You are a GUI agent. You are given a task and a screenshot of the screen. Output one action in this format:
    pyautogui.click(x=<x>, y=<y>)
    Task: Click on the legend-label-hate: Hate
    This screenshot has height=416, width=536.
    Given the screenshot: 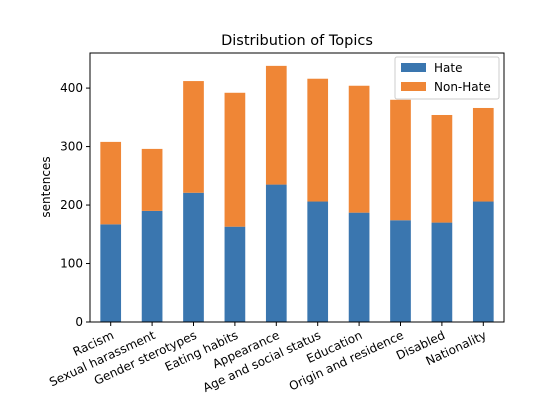 What is the action you would take?
    pyautogui.click(x=448, y=68)
    